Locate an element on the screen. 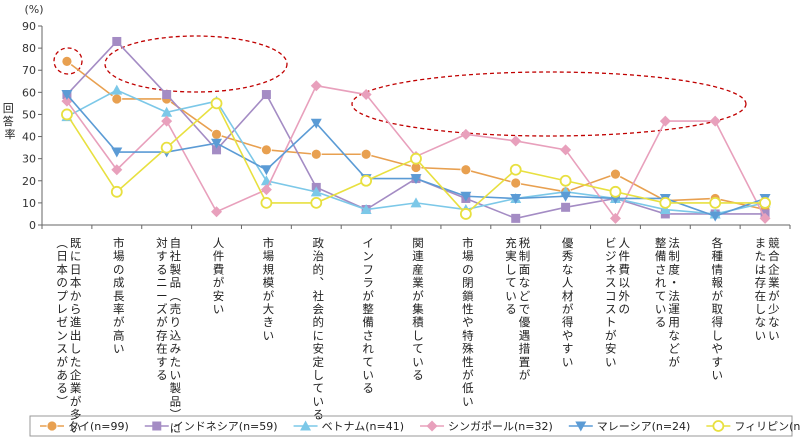 This screenshot has height=441, width=801. category-label-char: 込 is located at coordinates (176, 335).